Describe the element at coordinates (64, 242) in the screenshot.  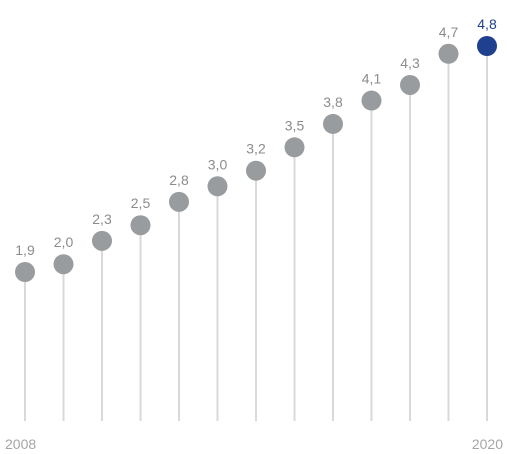
I see `value-label-1: 2,0` at that location.